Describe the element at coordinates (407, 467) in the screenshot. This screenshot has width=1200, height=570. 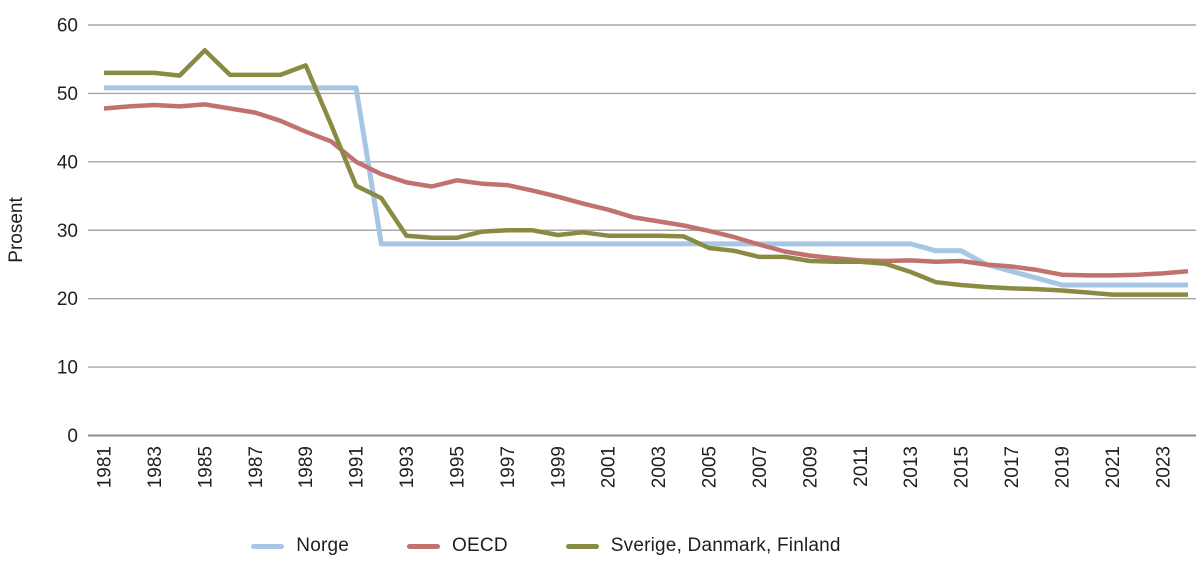
I see `x-tick-label: 1993` at that location.